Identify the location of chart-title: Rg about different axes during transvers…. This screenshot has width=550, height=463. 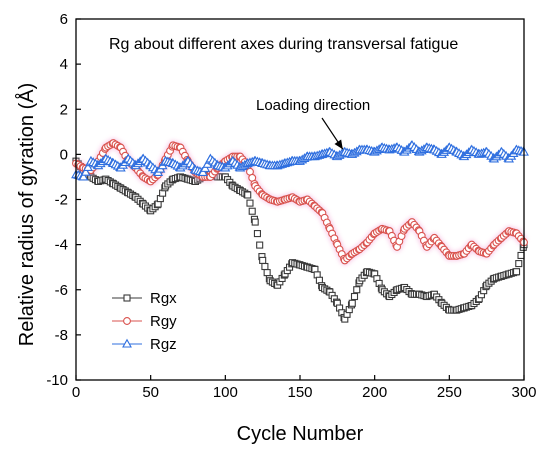
(283, 44).